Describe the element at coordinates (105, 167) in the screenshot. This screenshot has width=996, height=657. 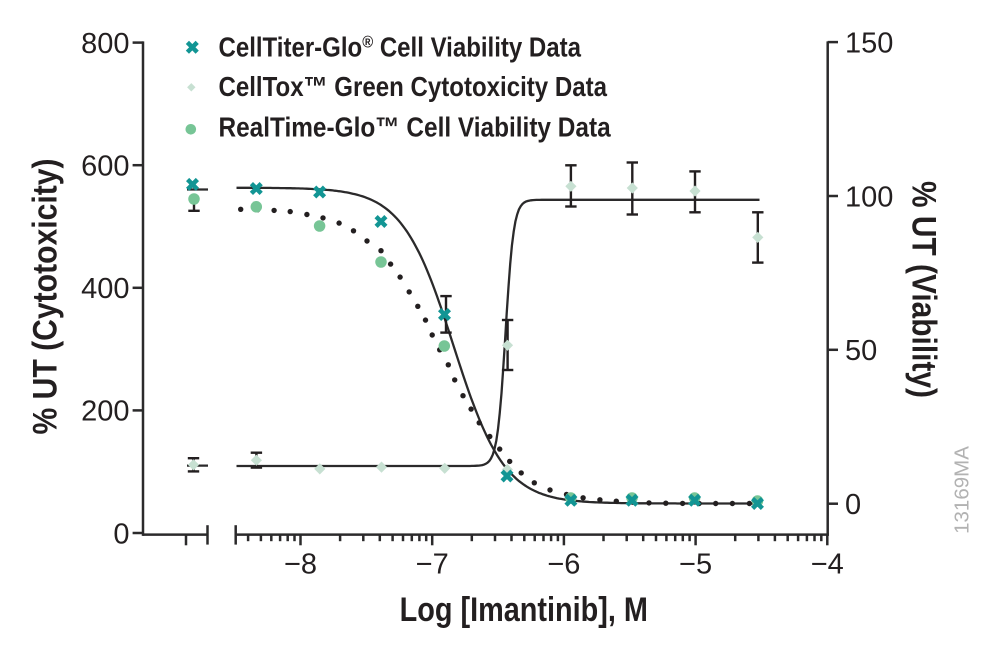
I see `svg-text: 600` at that location.